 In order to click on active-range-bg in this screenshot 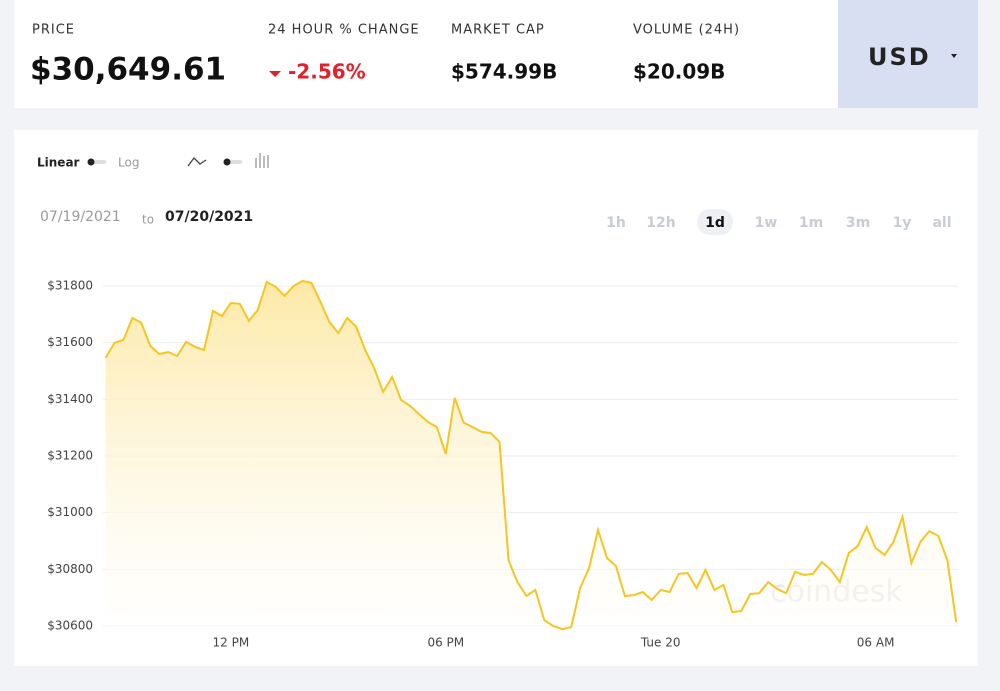, I will do `click(715, 222)`.